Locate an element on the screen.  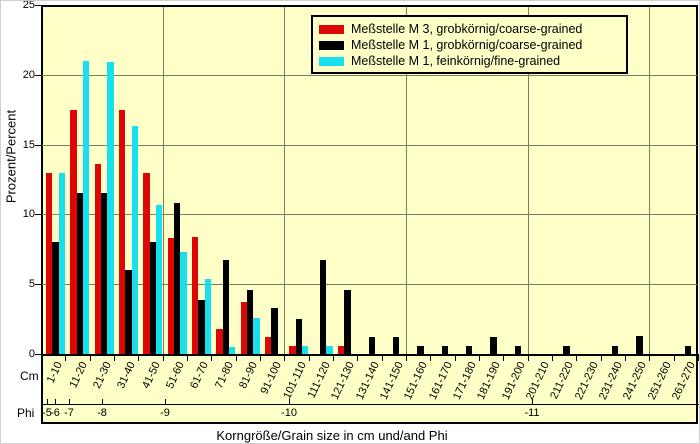
y-axis-title: Prozent/Percent is located at coordinates (11, 156).